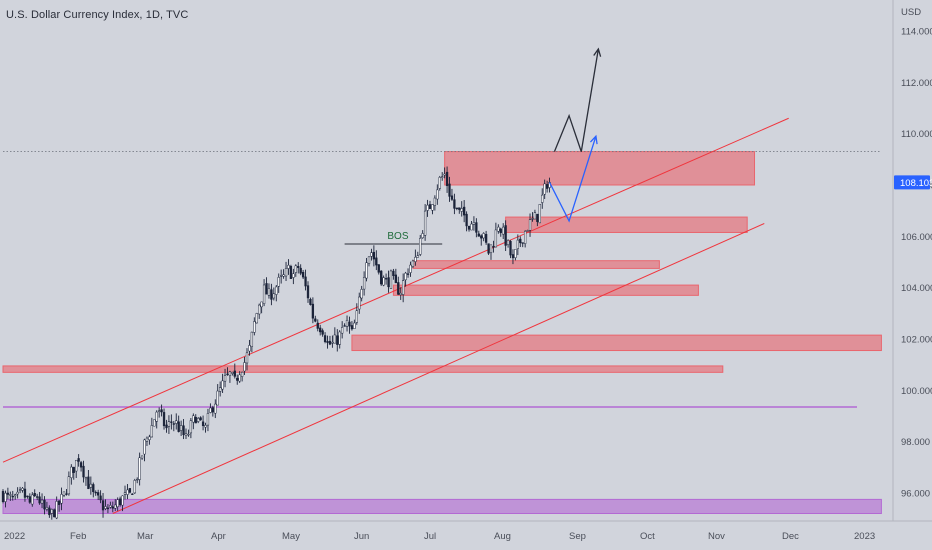  What do you see at coordinates (575, 135) in the screenshot?
I see `projections-layer` at bounding box center [575, 135].